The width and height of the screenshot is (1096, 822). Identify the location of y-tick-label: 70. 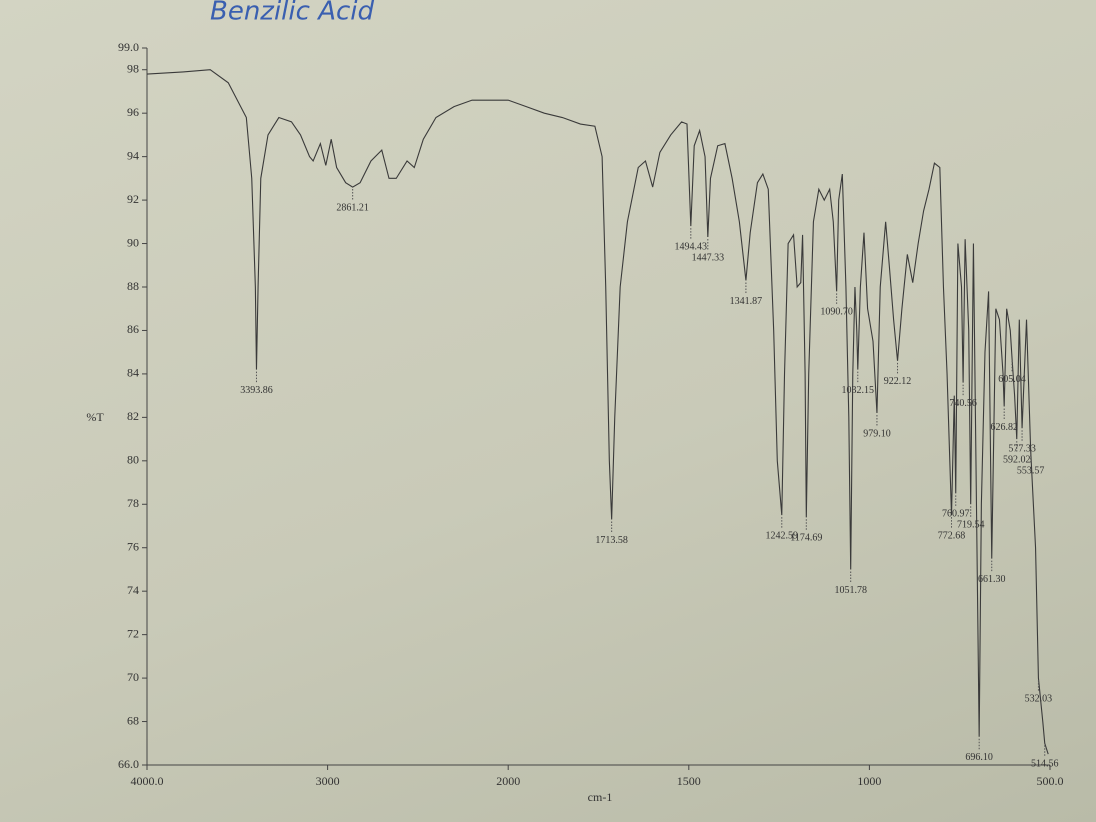
(133, 677).